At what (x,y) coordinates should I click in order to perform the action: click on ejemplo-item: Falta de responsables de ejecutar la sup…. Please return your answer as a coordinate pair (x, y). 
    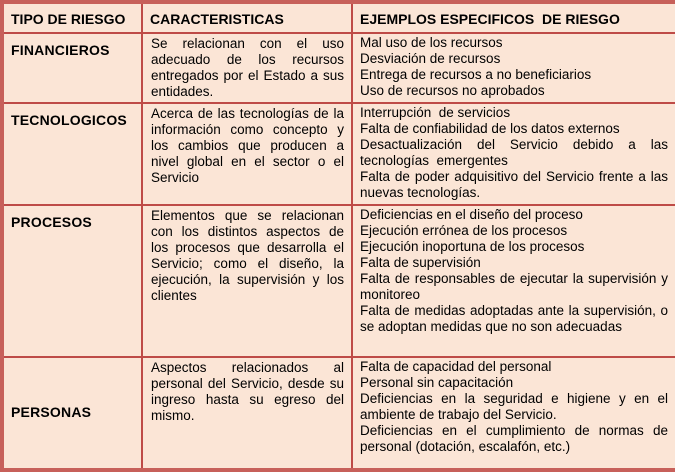
    Looking at the image, I should click on (516, 286).